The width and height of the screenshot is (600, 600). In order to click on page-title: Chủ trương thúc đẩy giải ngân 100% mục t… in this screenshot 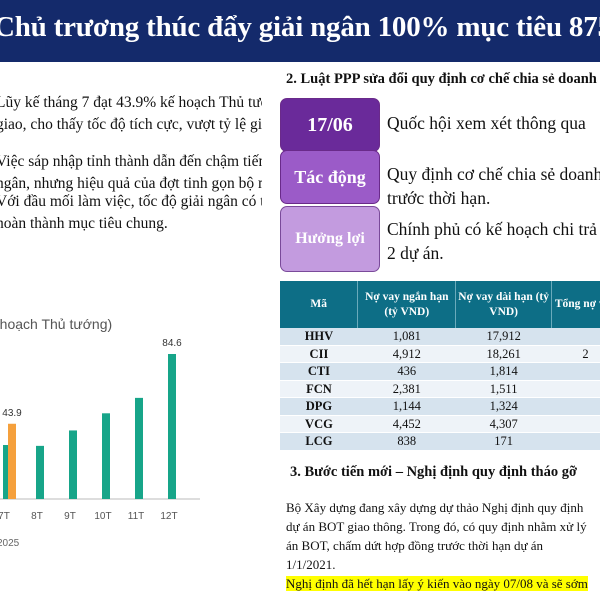, I will do `click(300, 27)`.